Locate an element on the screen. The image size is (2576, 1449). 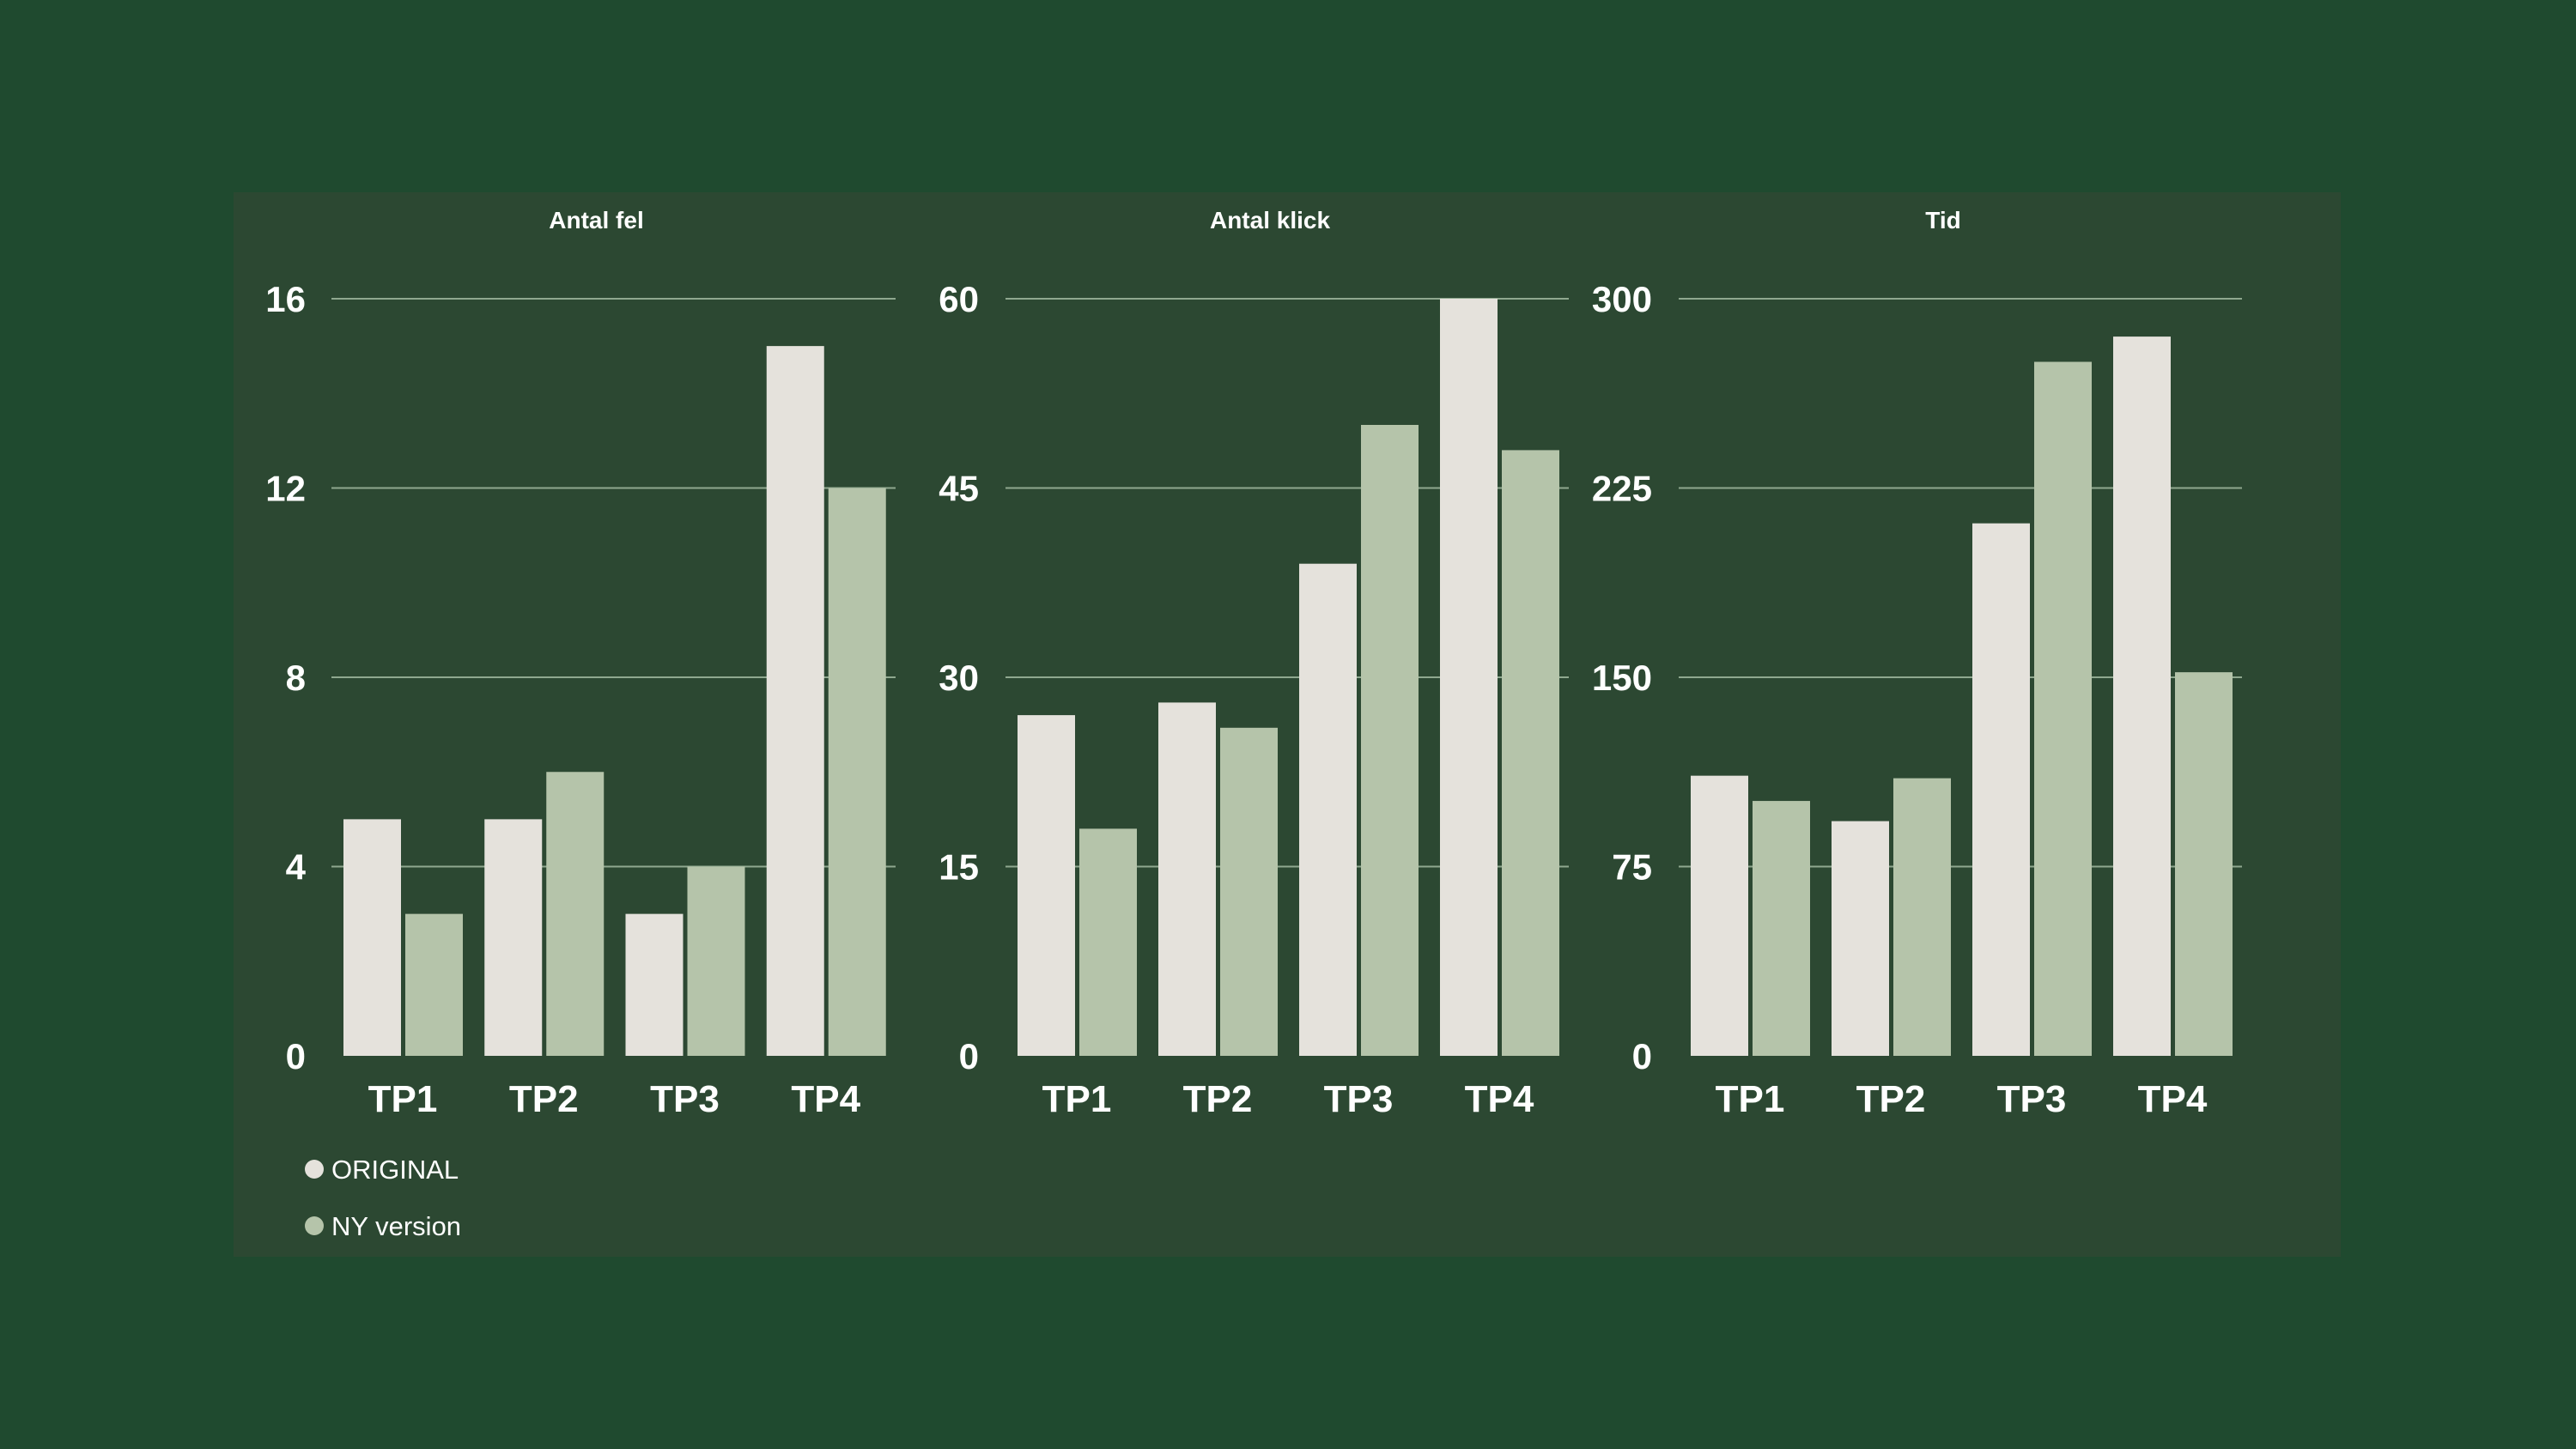
y-tick-label: 16 is located at coordinates (285, 299).